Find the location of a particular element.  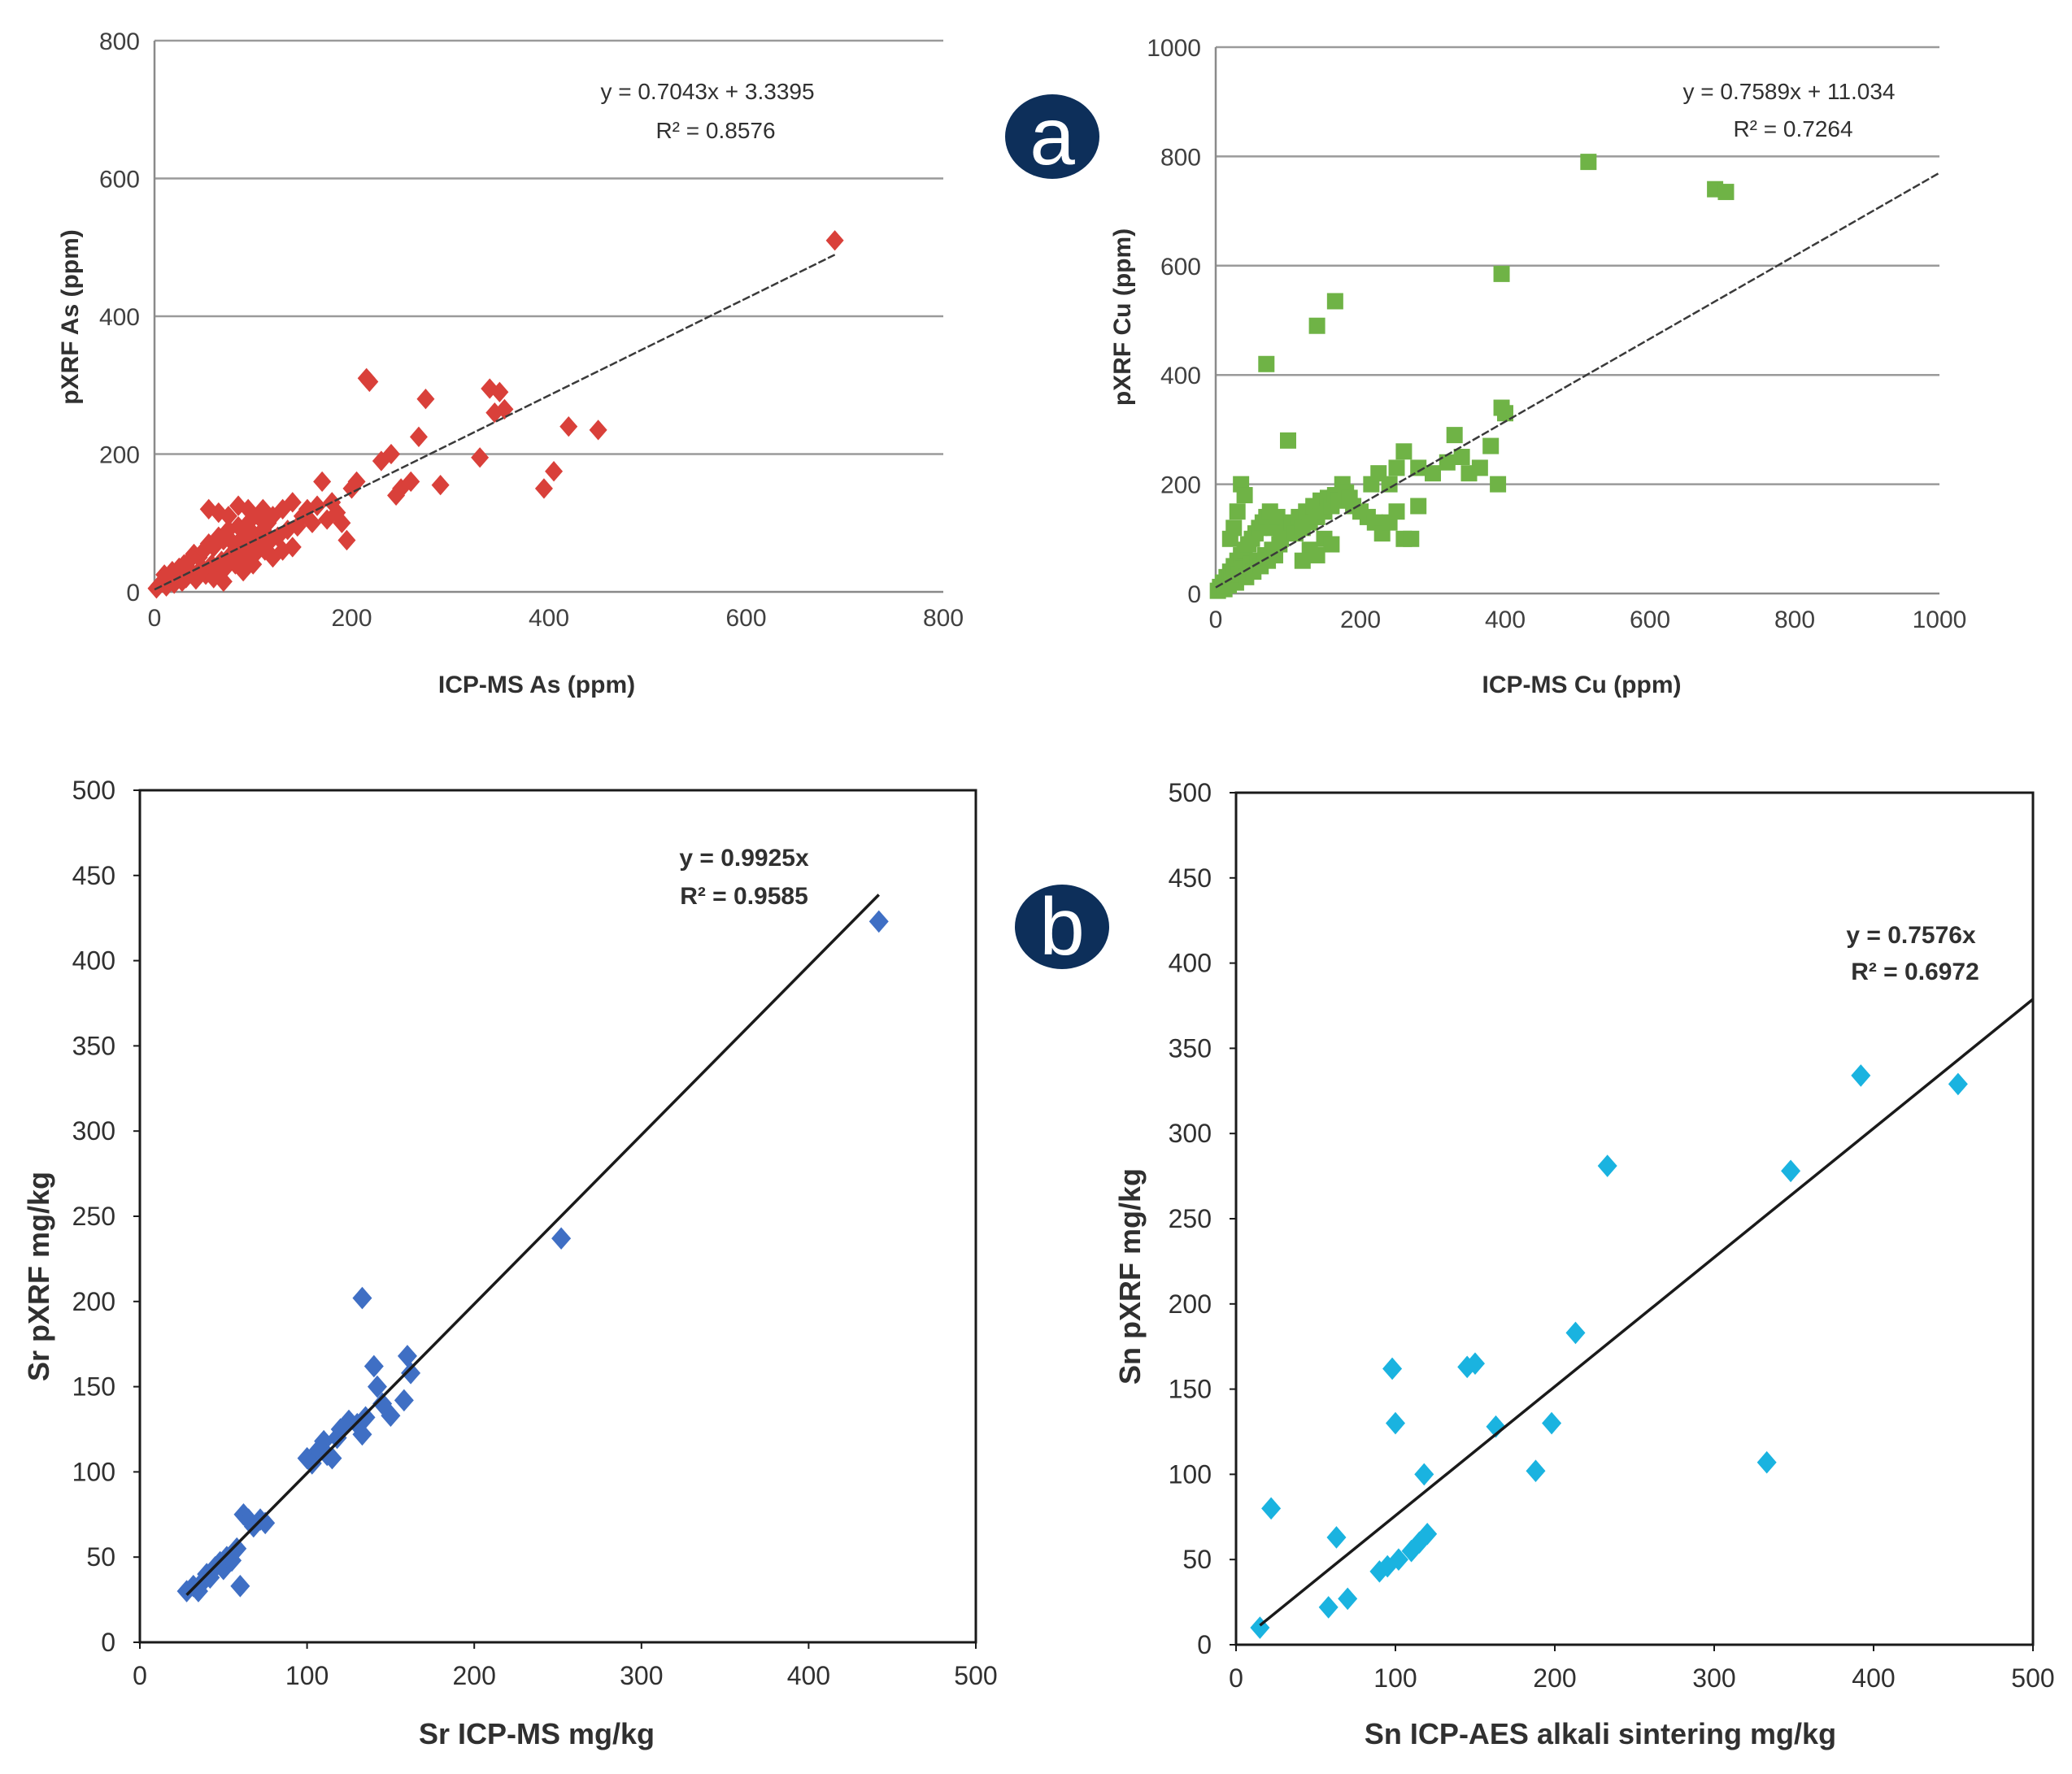

as-axes is located at coordinates (548, 318).